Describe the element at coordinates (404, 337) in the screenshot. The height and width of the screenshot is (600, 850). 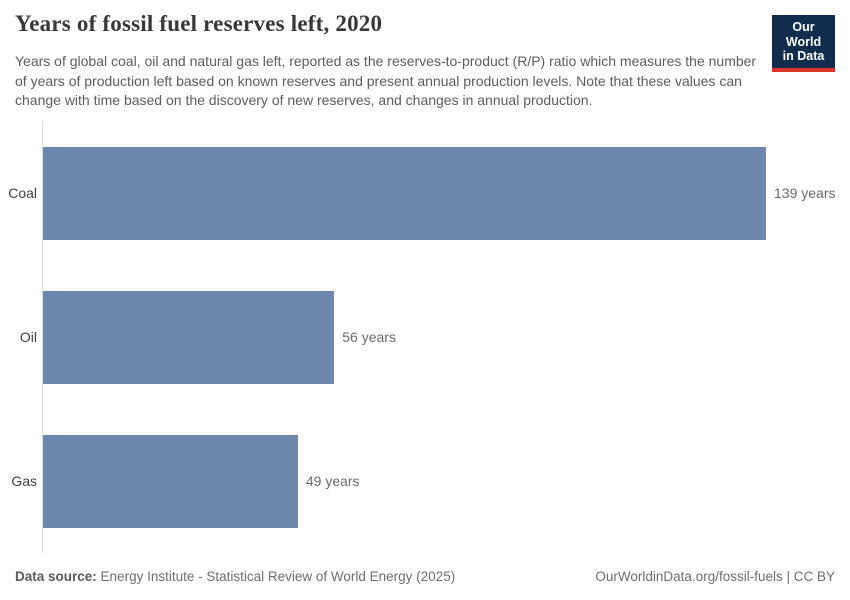
I see `bar-area: 56 years` at that location.